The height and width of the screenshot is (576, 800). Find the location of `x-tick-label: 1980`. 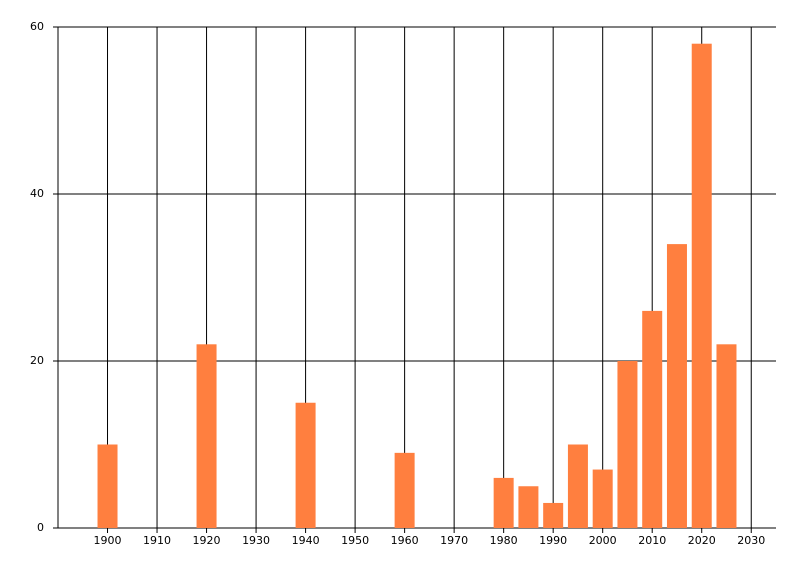

x-tick-label: 1980 is located at coordinates (504, 540).